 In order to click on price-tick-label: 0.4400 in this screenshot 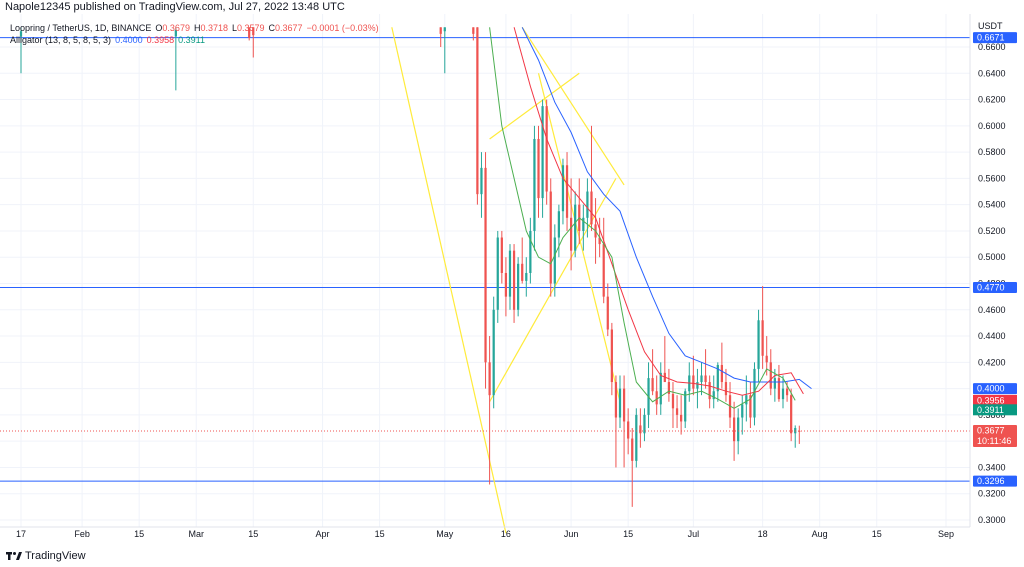, I will do `click(992, 336)`.